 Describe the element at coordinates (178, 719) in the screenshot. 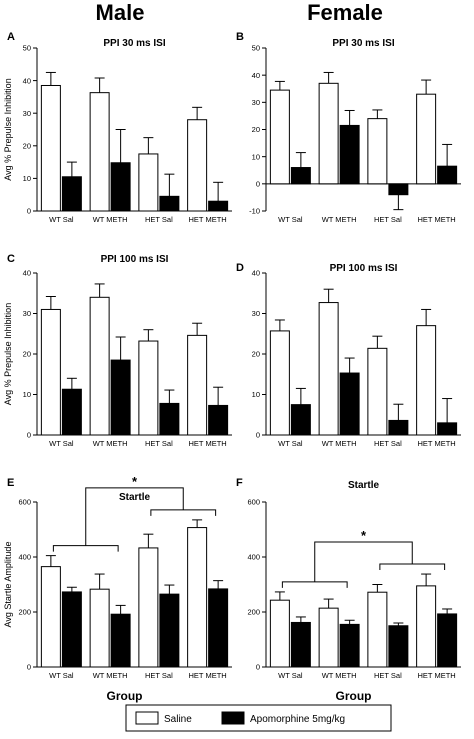

I see `legend-label-saline: Saline` at that location.